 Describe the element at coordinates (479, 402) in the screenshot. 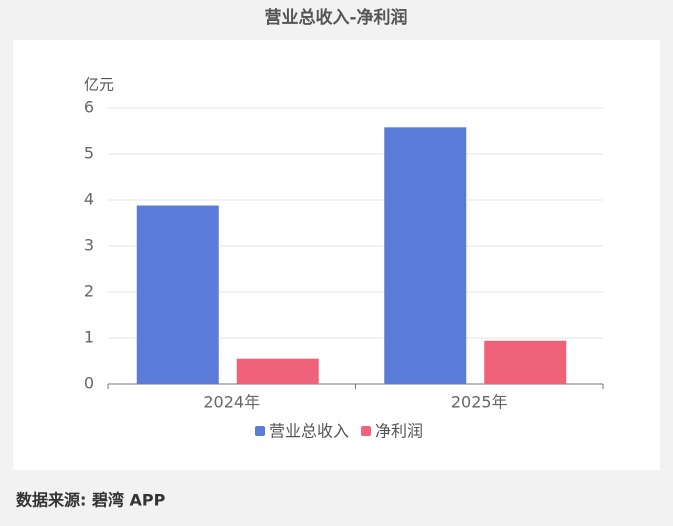

I see `x-tick-label: 2025年` at that location.